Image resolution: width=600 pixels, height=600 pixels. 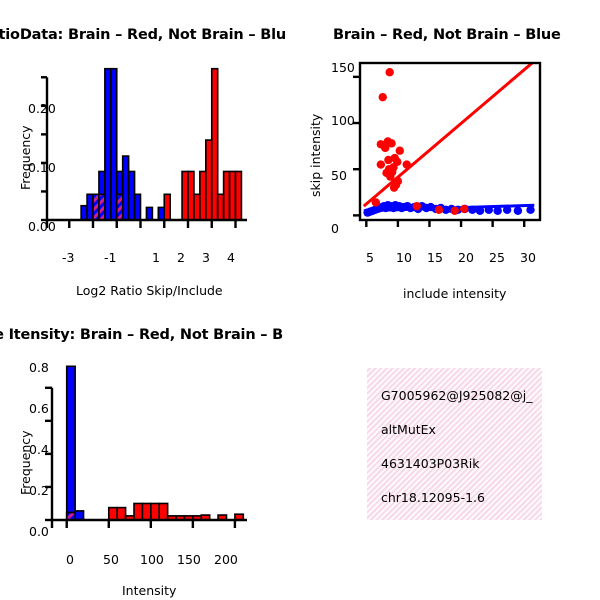 What do you see at coordinates (39, 449) in the screenshot?
I see `intensity-ytick-2: 0.4` at bounding box center [39, 449].